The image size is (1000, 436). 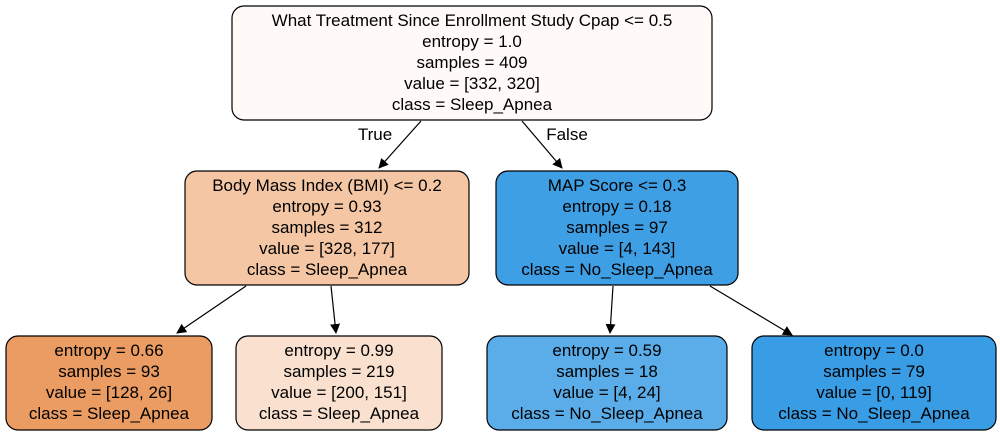 What do you see at coordinates (326, 206) in the screenshot?
I see `node-entropy: entropy = 0.93` at bounding box center [326, 206].